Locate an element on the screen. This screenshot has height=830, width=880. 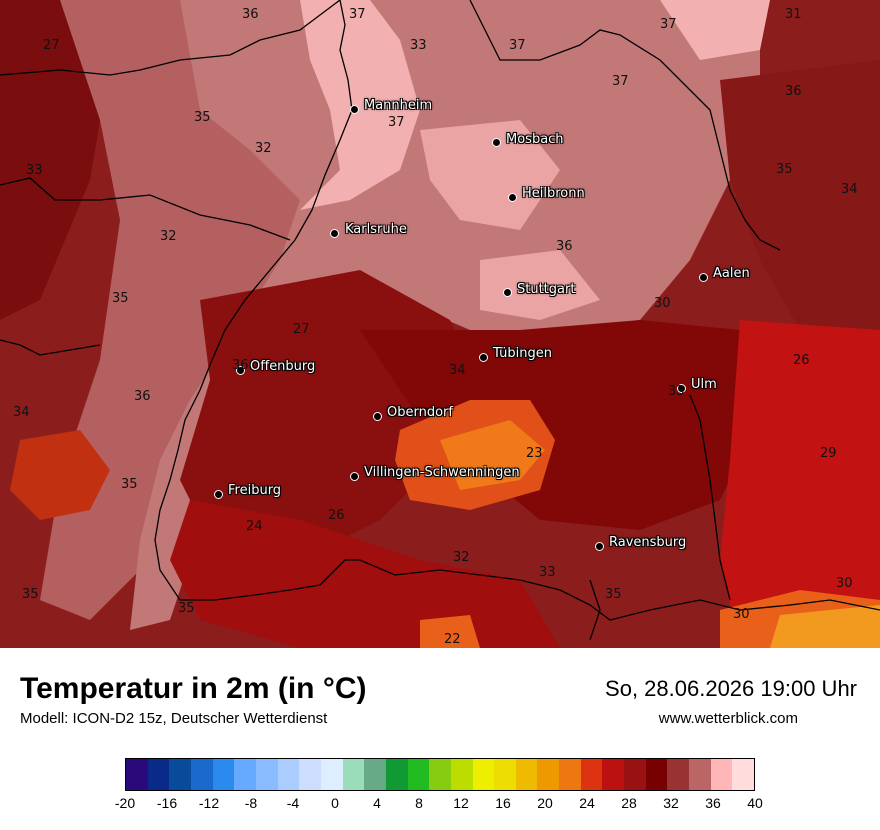
city-label-offenburg: Offenburg is located at coordinates (283, 366).